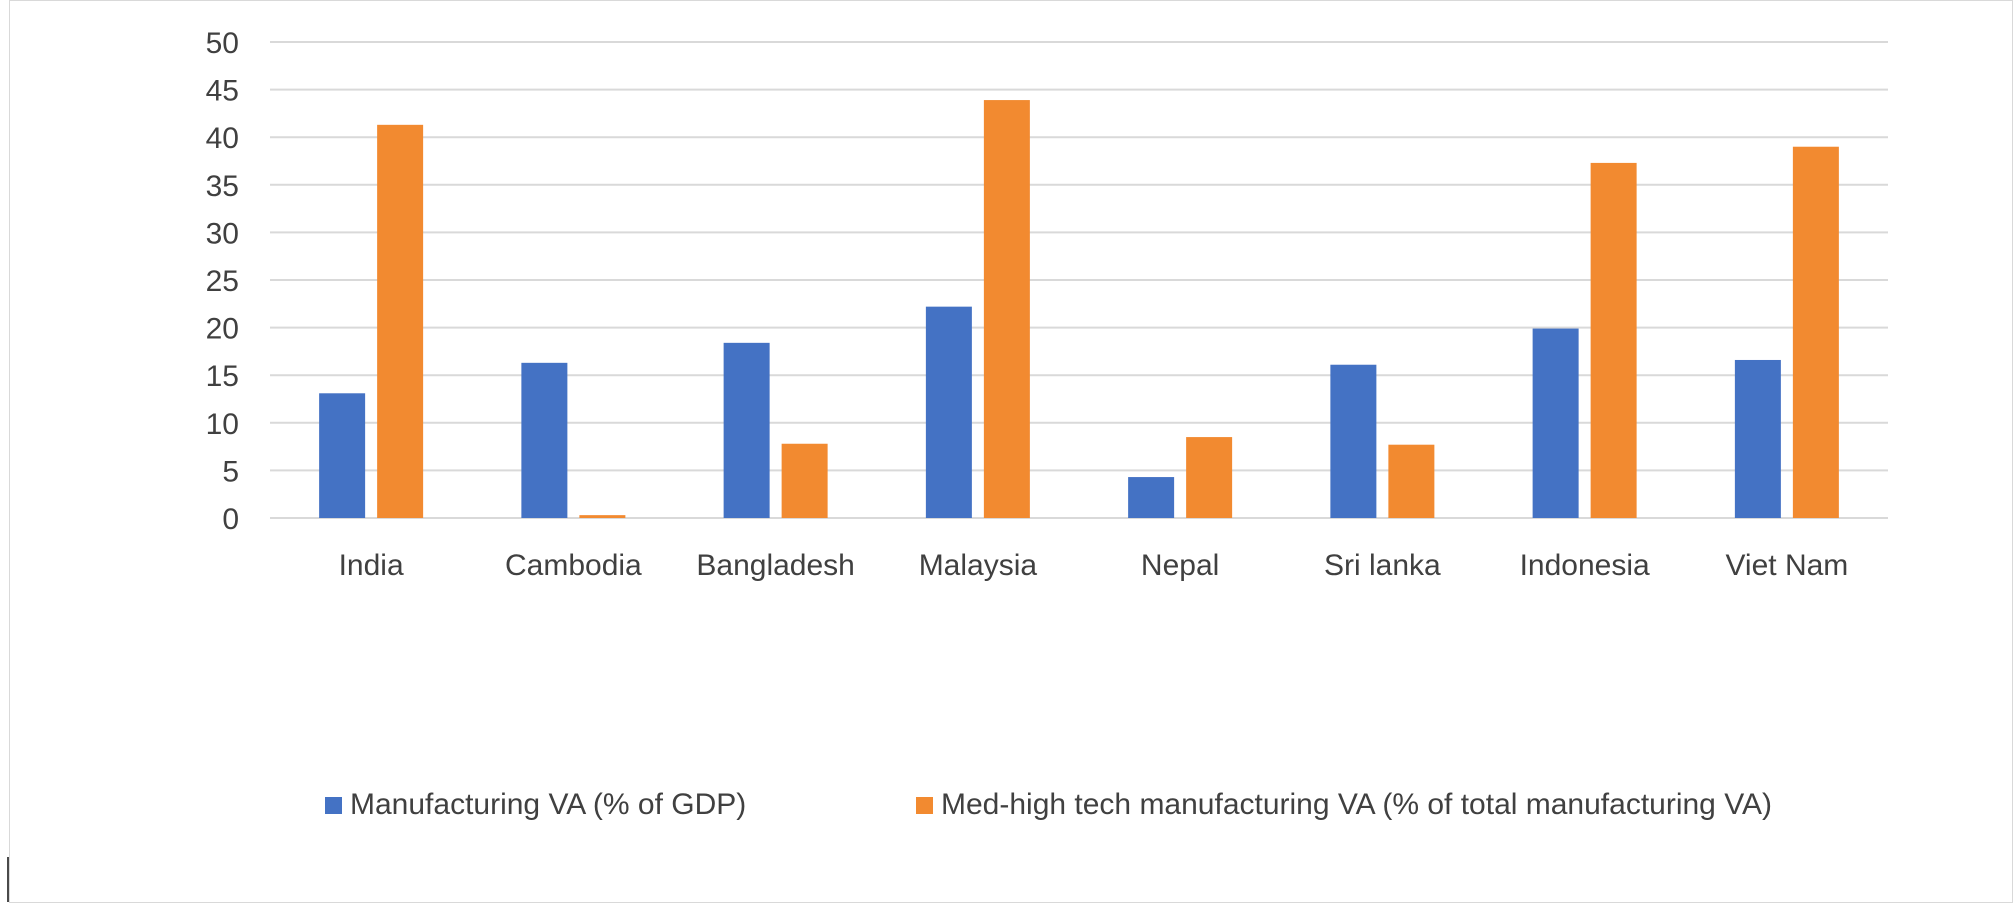 Image resolution: width=2015 pixels, height=907 pixels. Describe the element at coordinates (230, 471) in the screenshot. I see `y-tick-label: 5` at that location.